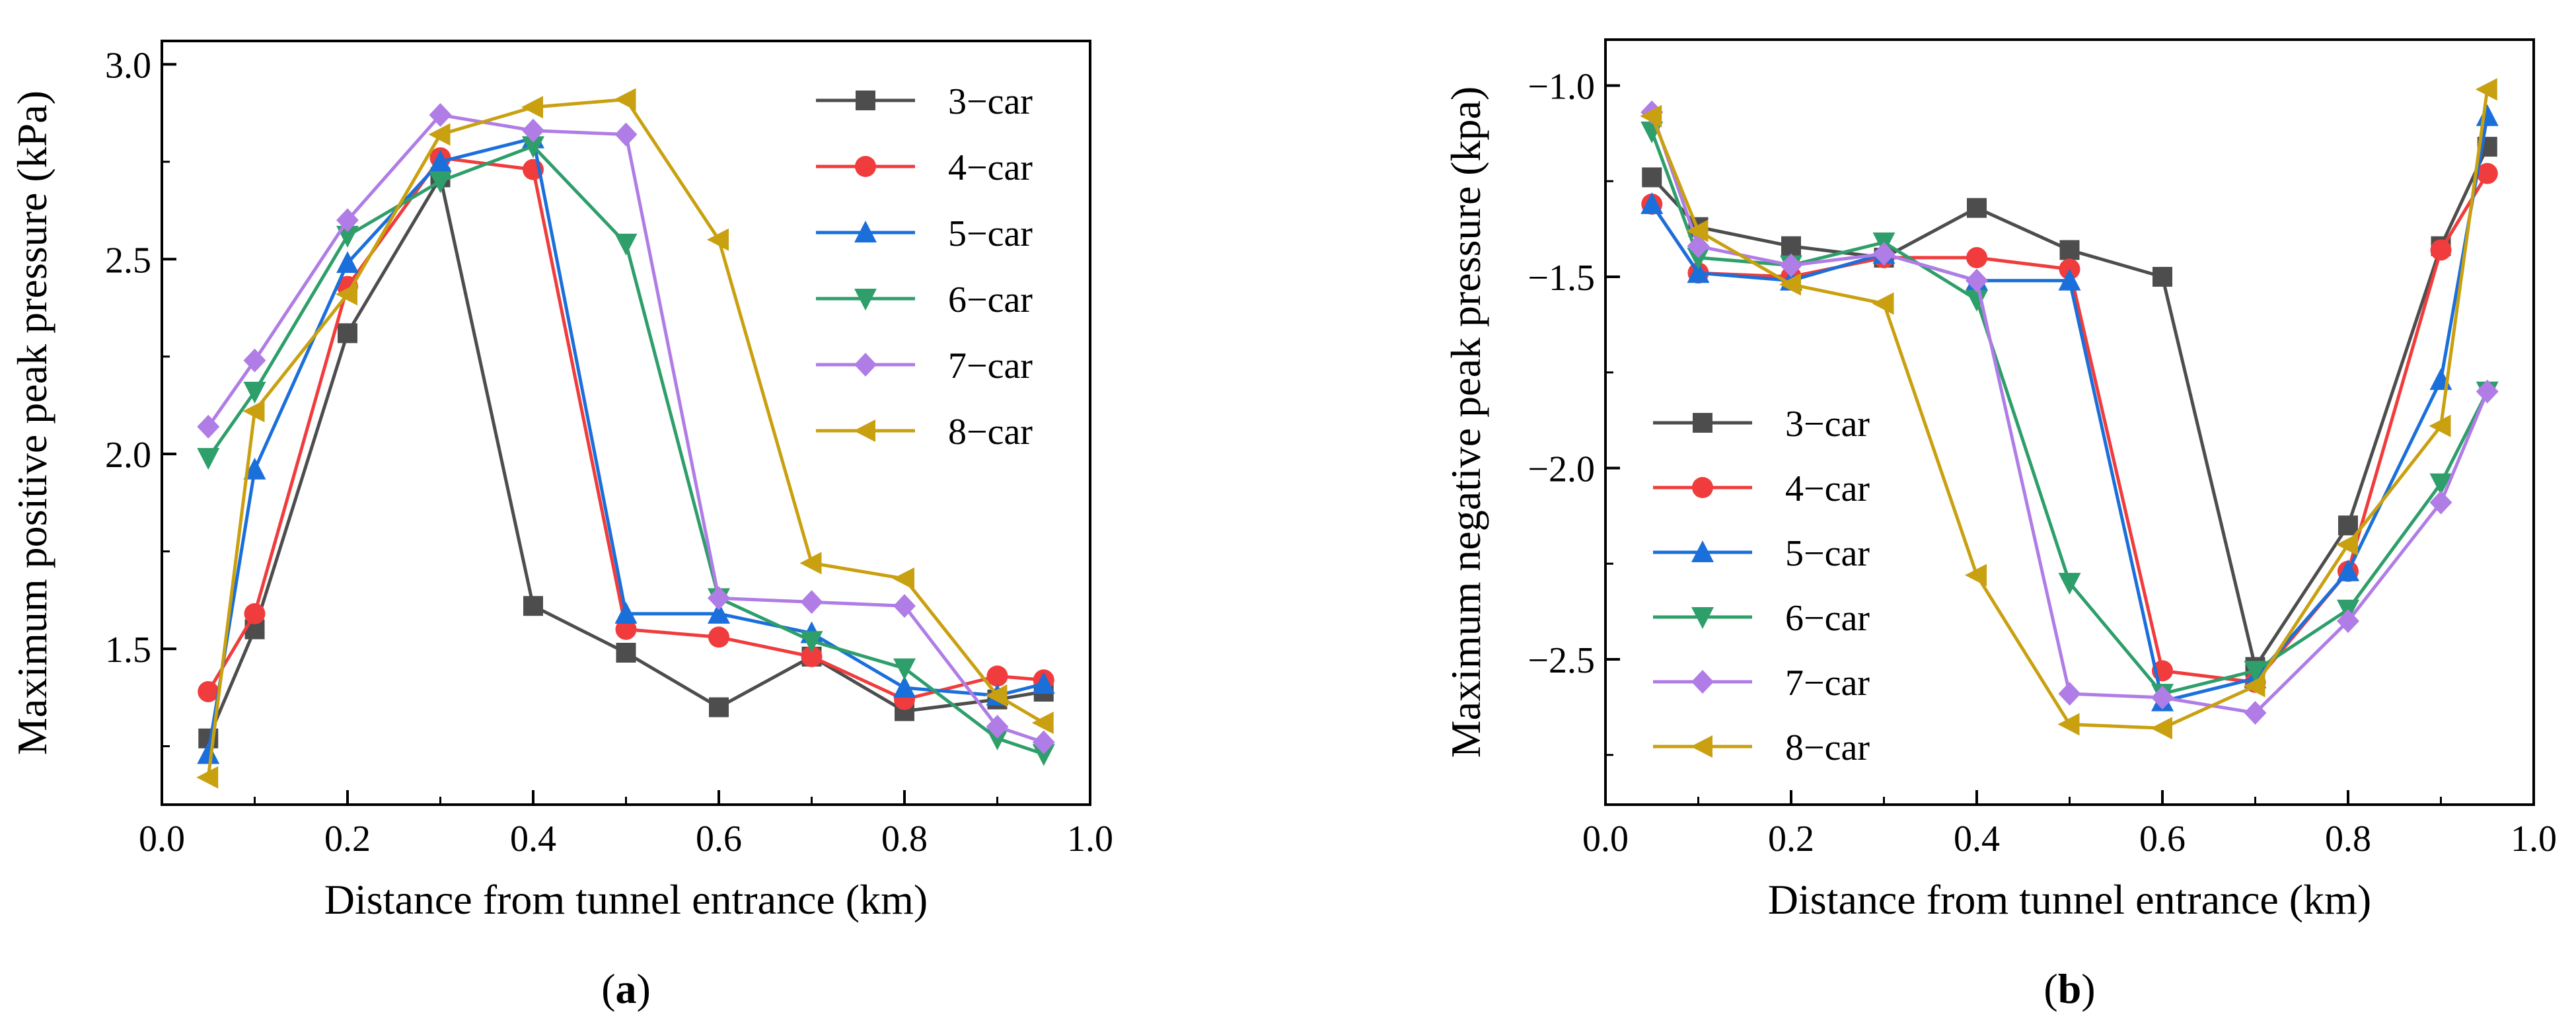  Describe the element at coordinates (924, 432) in the screenshot. I see `legend-item-a-5: 8−car` at that location.